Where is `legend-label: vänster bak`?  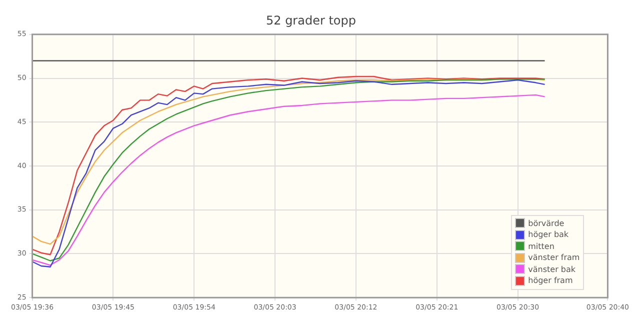 legend-label: vänster bak is located at coordinates (552, 270).